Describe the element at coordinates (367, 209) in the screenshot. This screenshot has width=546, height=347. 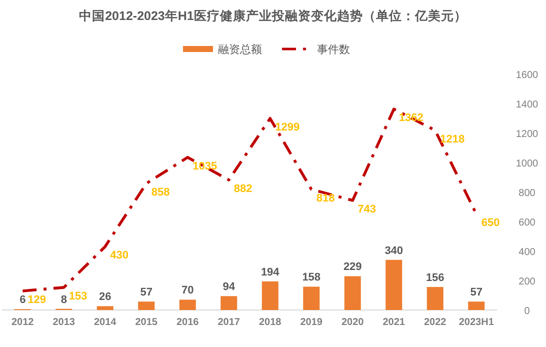
I see `data-label: 743` at that location.